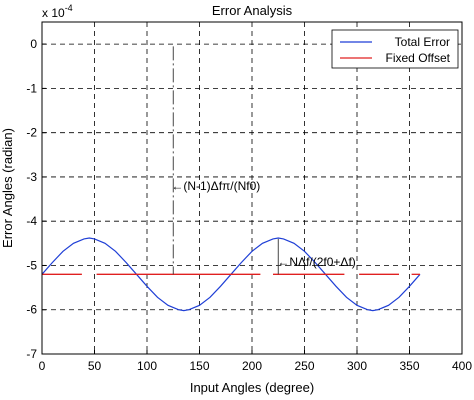 The height and width of the screenshot is (400, 474). What do you see at coordinates (31, 265) in the screenshot?
I see `y-tick-label: -5` at bounding box center [31, 265].